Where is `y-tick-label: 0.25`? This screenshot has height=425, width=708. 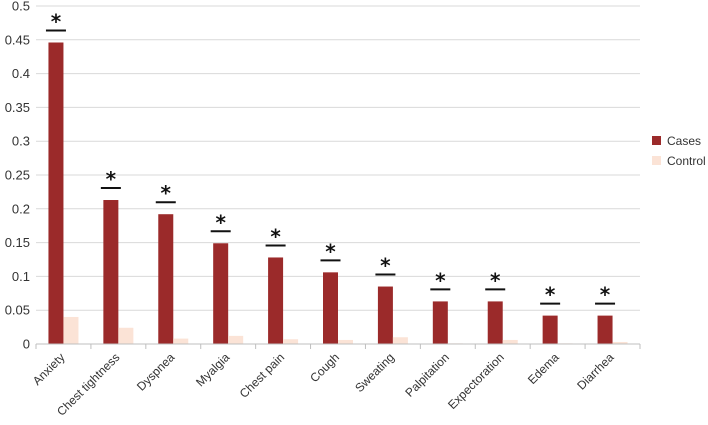 y-tick-label: 0.25 is located at coordinates (17, 175).